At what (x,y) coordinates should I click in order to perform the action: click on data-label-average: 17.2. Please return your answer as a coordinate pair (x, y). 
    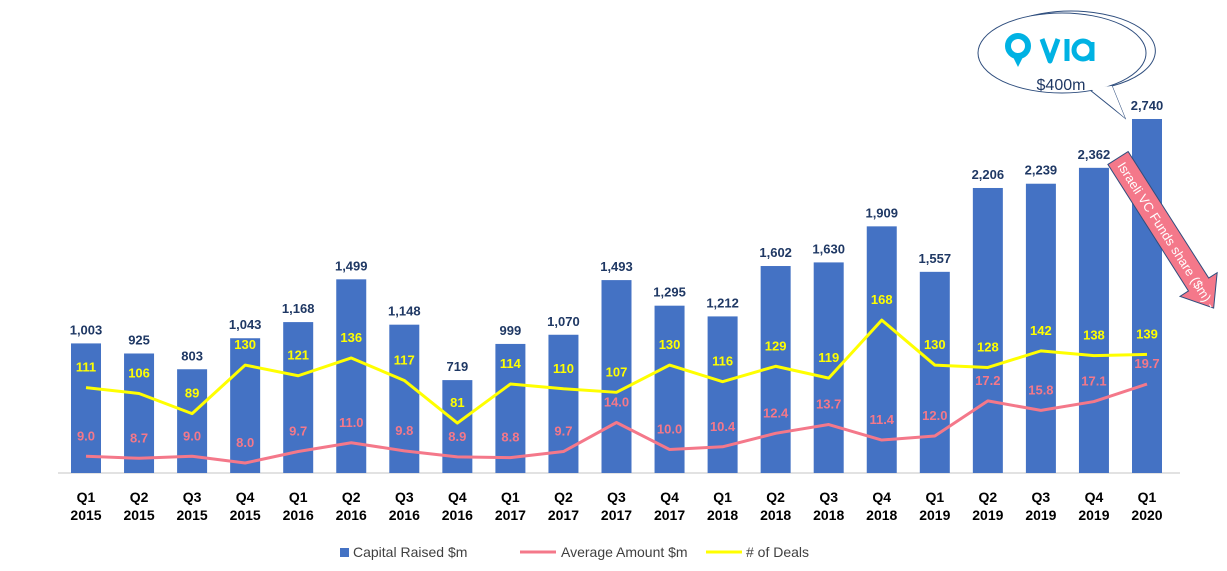
    Looking at the image, I should click on (987, 380).